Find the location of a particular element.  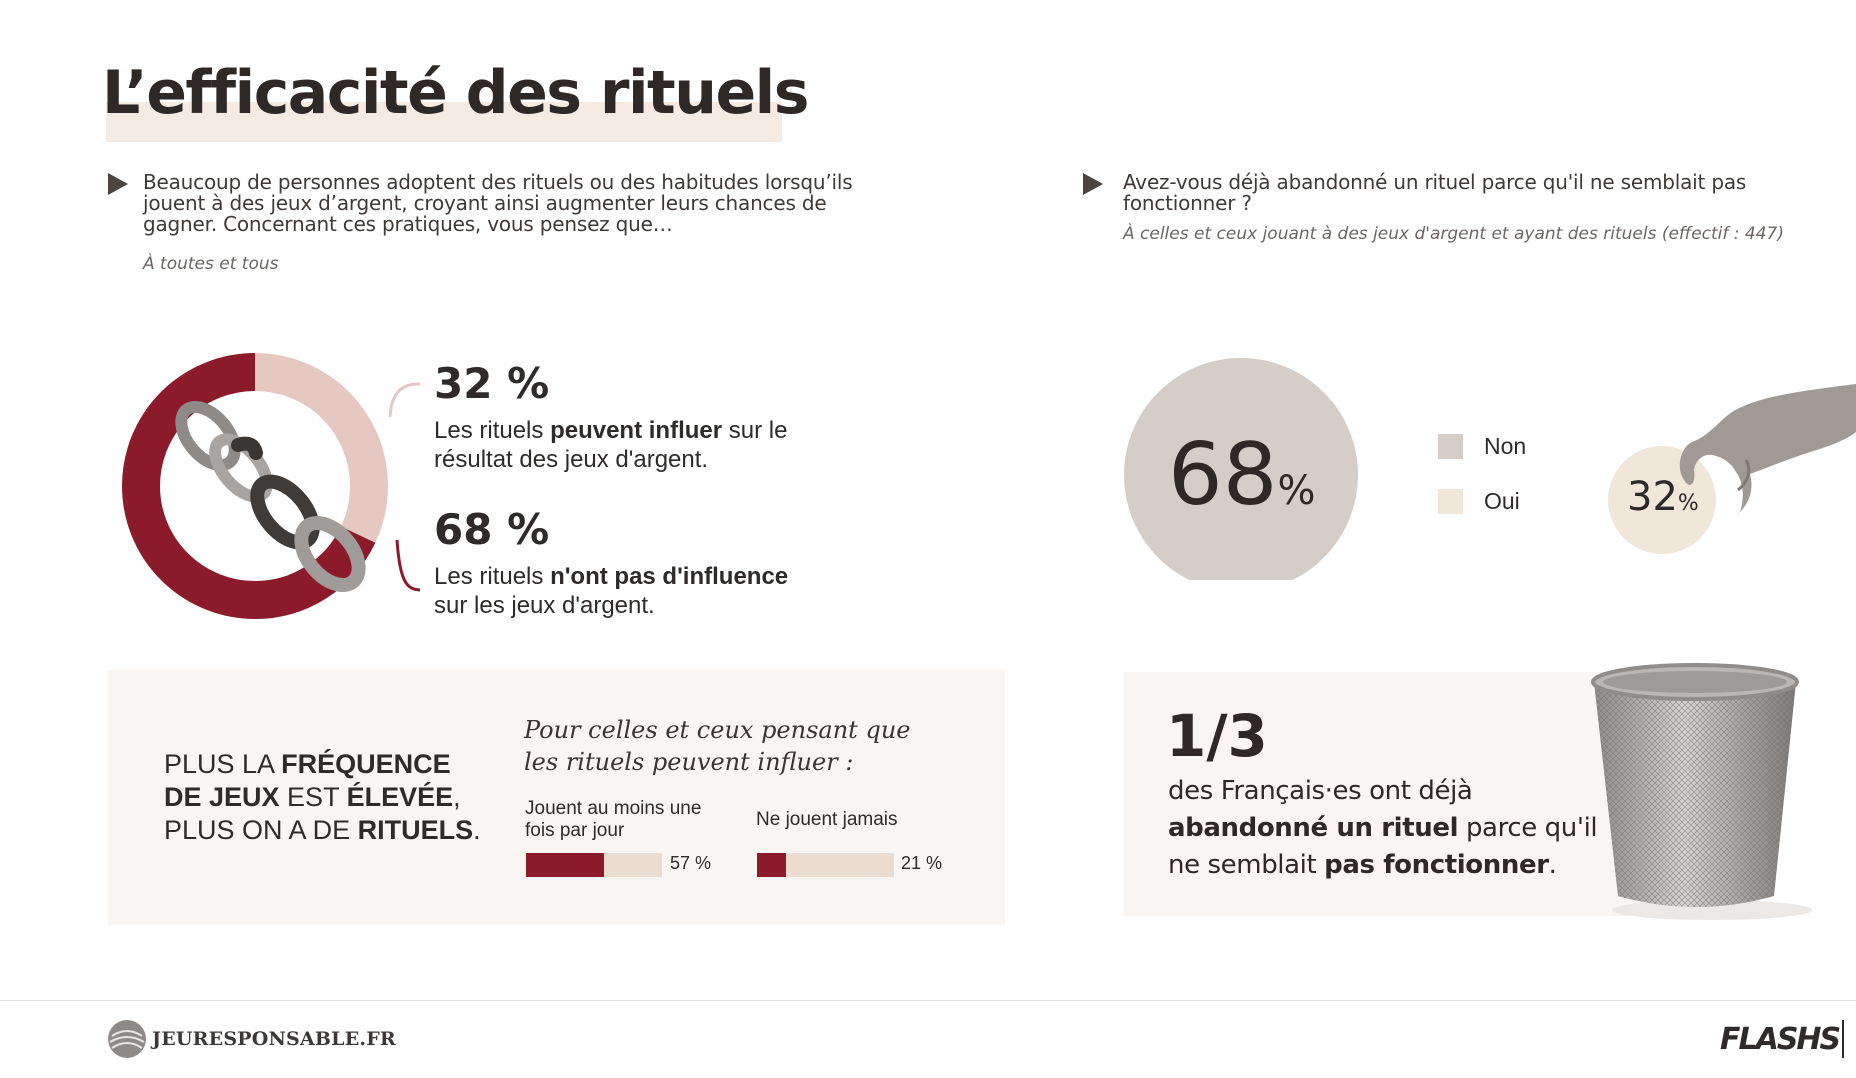

circle-non is located at coordinates (1241, 469).